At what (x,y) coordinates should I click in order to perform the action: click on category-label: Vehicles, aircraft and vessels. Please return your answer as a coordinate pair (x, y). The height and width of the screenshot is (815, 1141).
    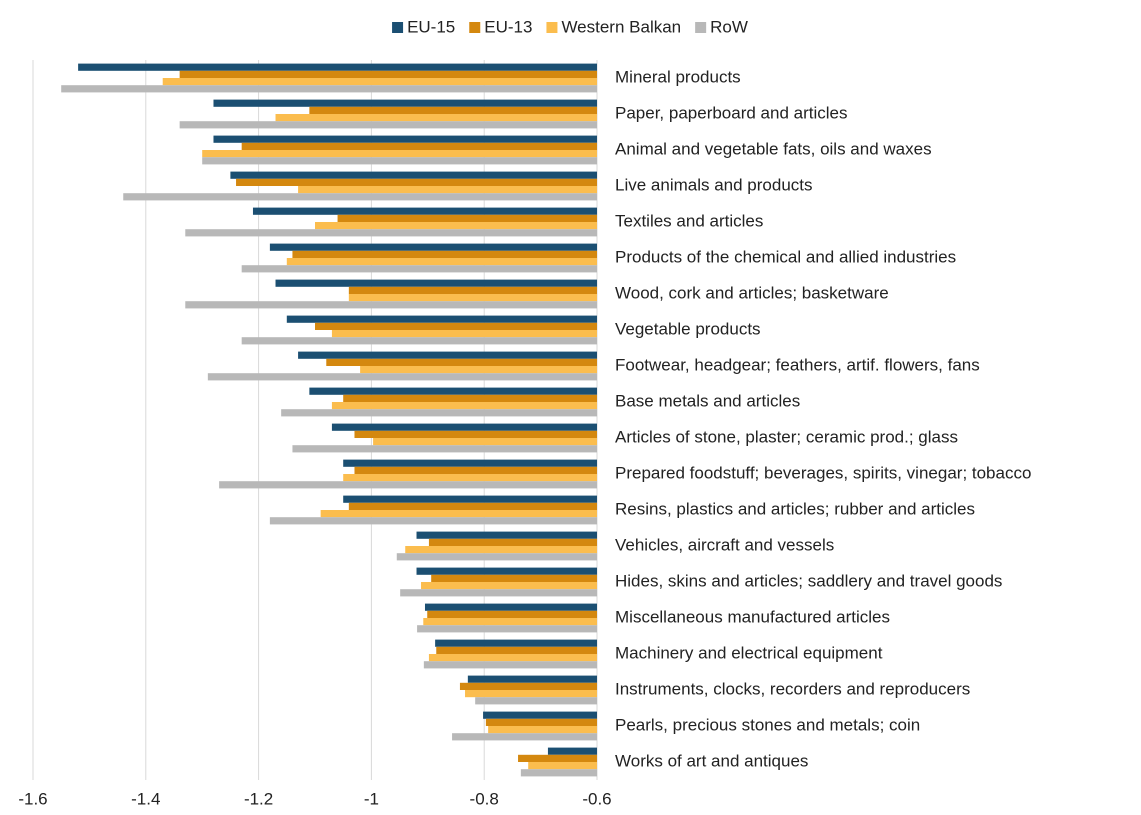
    Looking at the image, I should click on (724, 544).